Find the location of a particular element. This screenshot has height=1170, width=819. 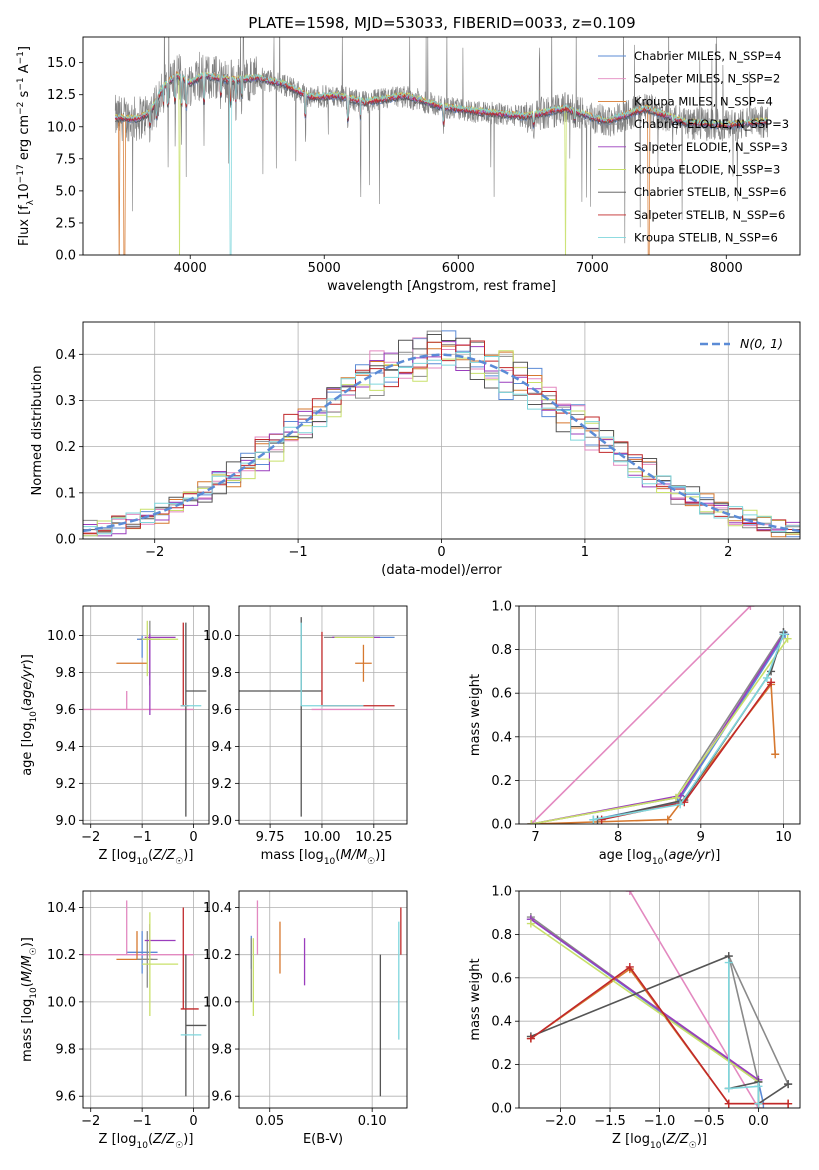

x-tick-label: 5000 is located at coordinates (324, 268).